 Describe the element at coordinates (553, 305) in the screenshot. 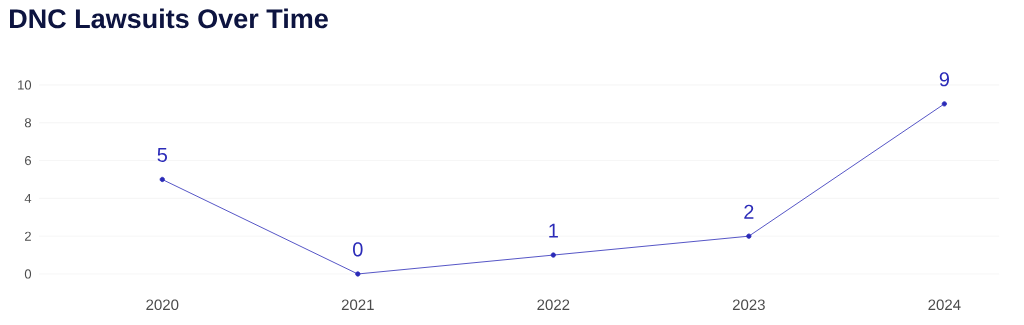

I see `x-tick-label: 2022` at that location.